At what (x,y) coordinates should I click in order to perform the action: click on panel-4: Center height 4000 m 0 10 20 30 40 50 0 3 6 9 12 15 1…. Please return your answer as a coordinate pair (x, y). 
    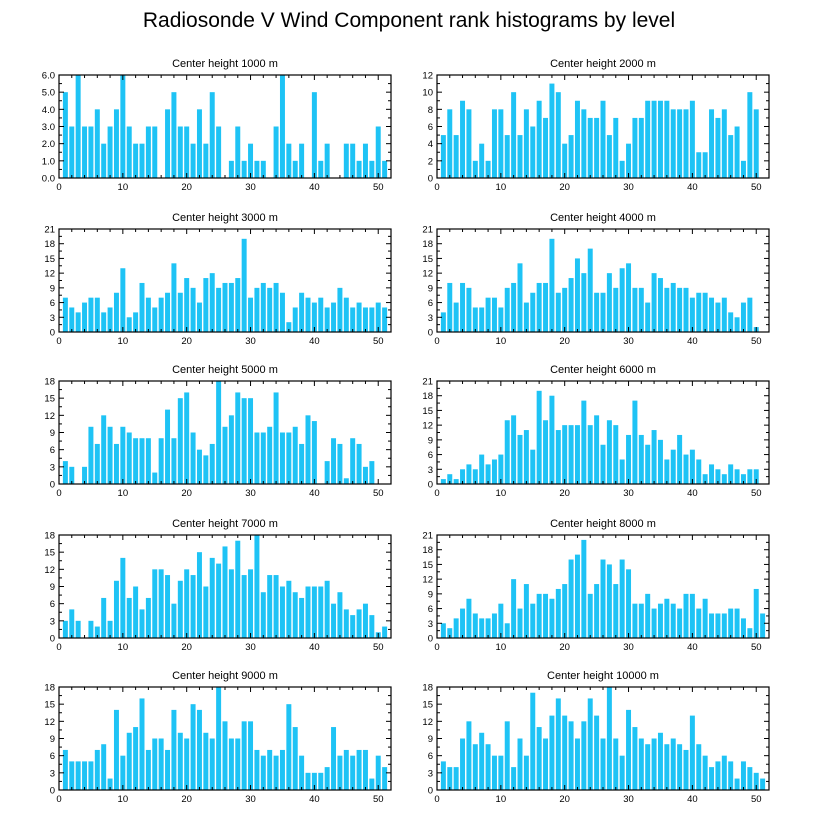
    Looking at the image, I should click on (596, 279).